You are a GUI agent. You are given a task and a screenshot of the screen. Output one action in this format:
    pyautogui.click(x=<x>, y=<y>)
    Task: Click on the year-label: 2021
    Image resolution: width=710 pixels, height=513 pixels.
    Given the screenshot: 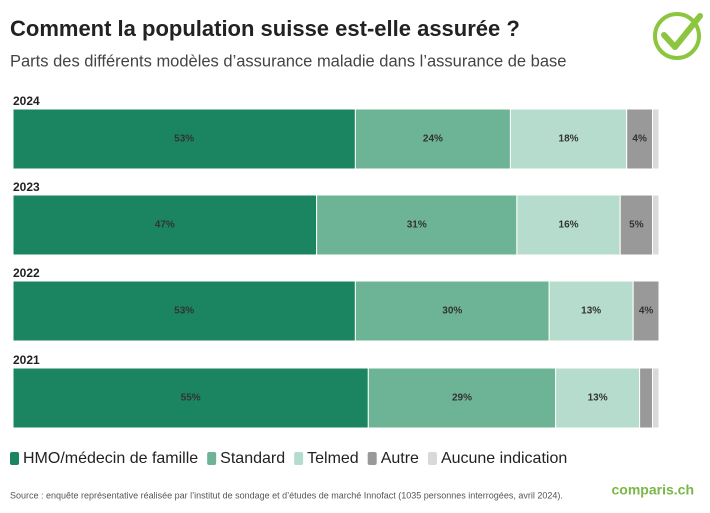 What is the action you would take?
    pyautogui.click(x=26, y=360)
    